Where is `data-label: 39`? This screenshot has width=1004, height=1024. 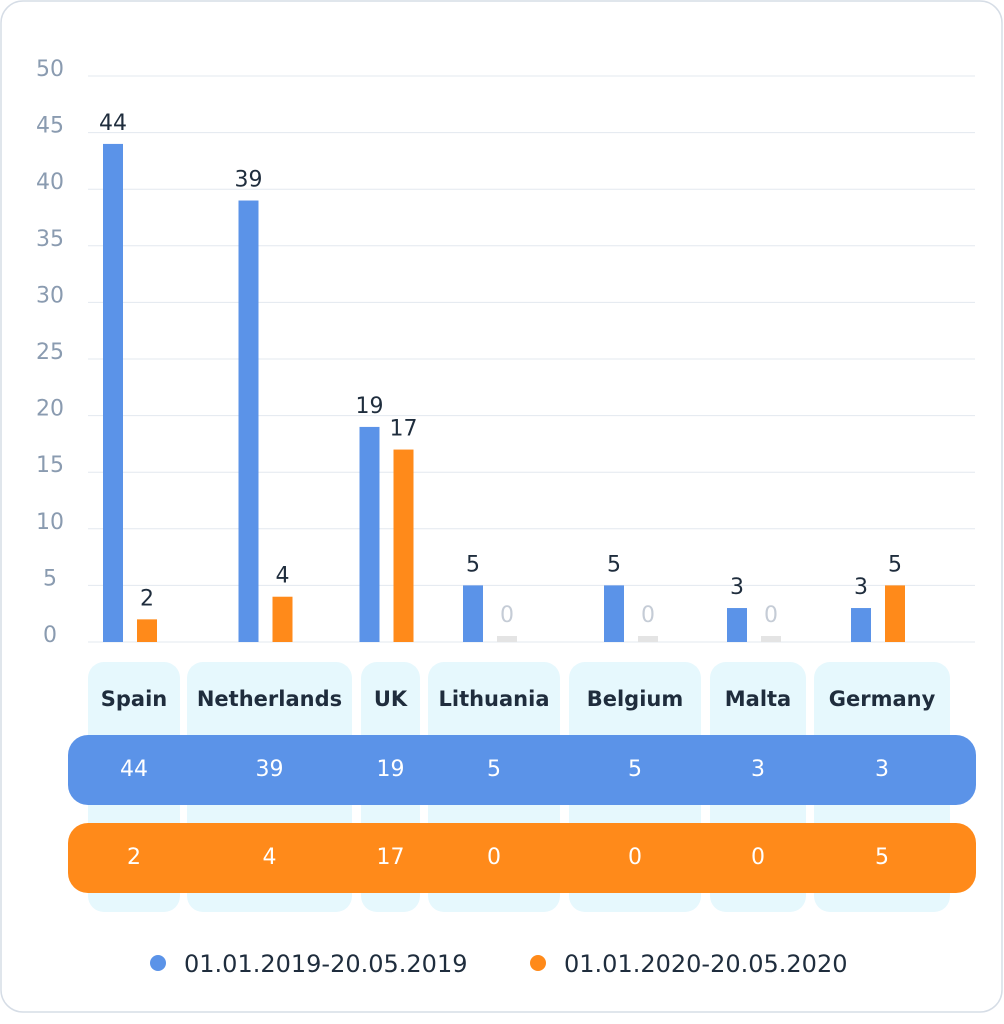
data-label: 39 is located at coordinates (249, 180).